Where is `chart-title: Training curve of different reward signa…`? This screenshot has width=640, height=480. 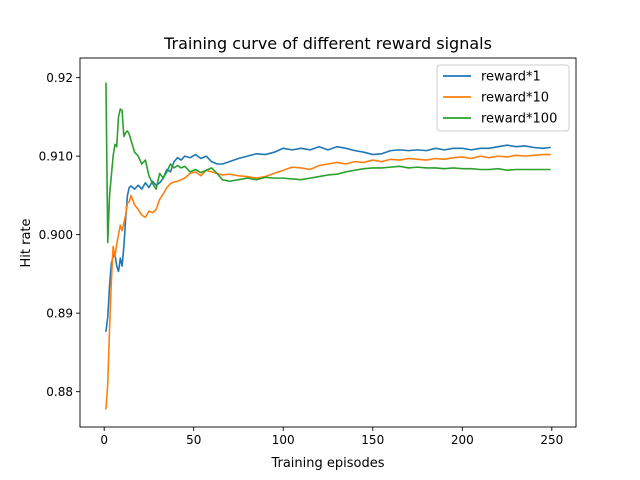
chart-title: Training curve of different reward signa… is located at coordinates (327, 43).